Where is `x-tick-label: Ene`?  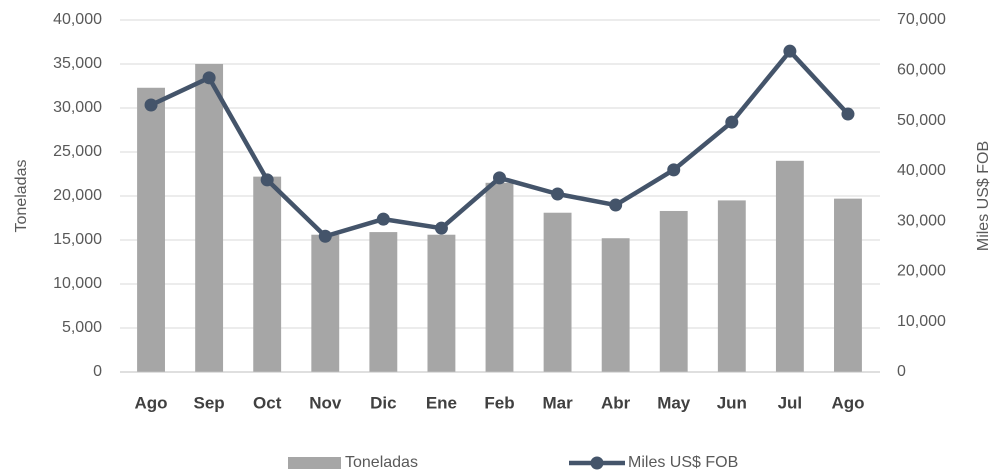
x-tick-label: Ene is located at coordinates (441, 402).